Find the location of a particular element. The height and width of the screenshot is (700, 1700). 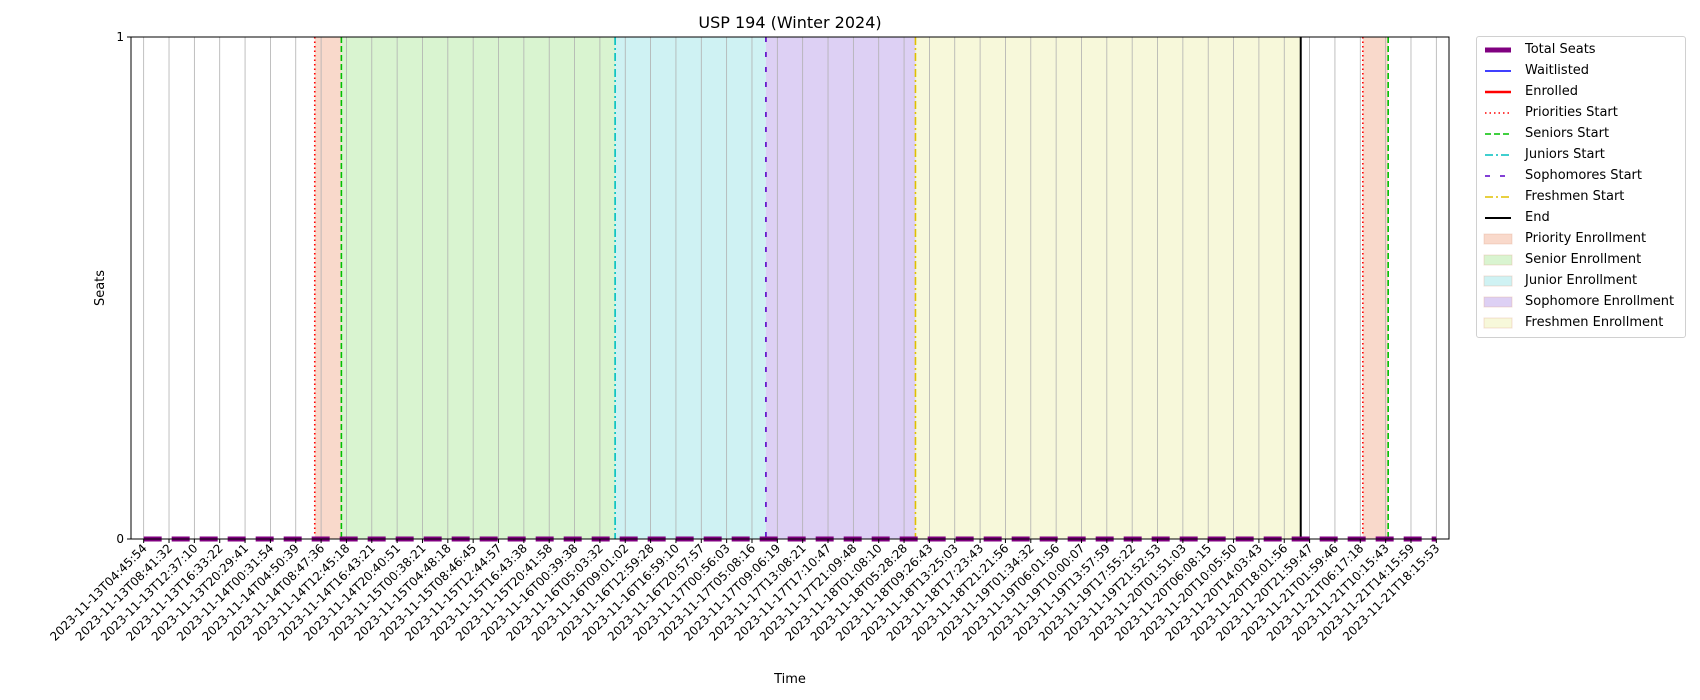

legend-item: Freshmen Enrollment is located at coordinates (1581, 322).